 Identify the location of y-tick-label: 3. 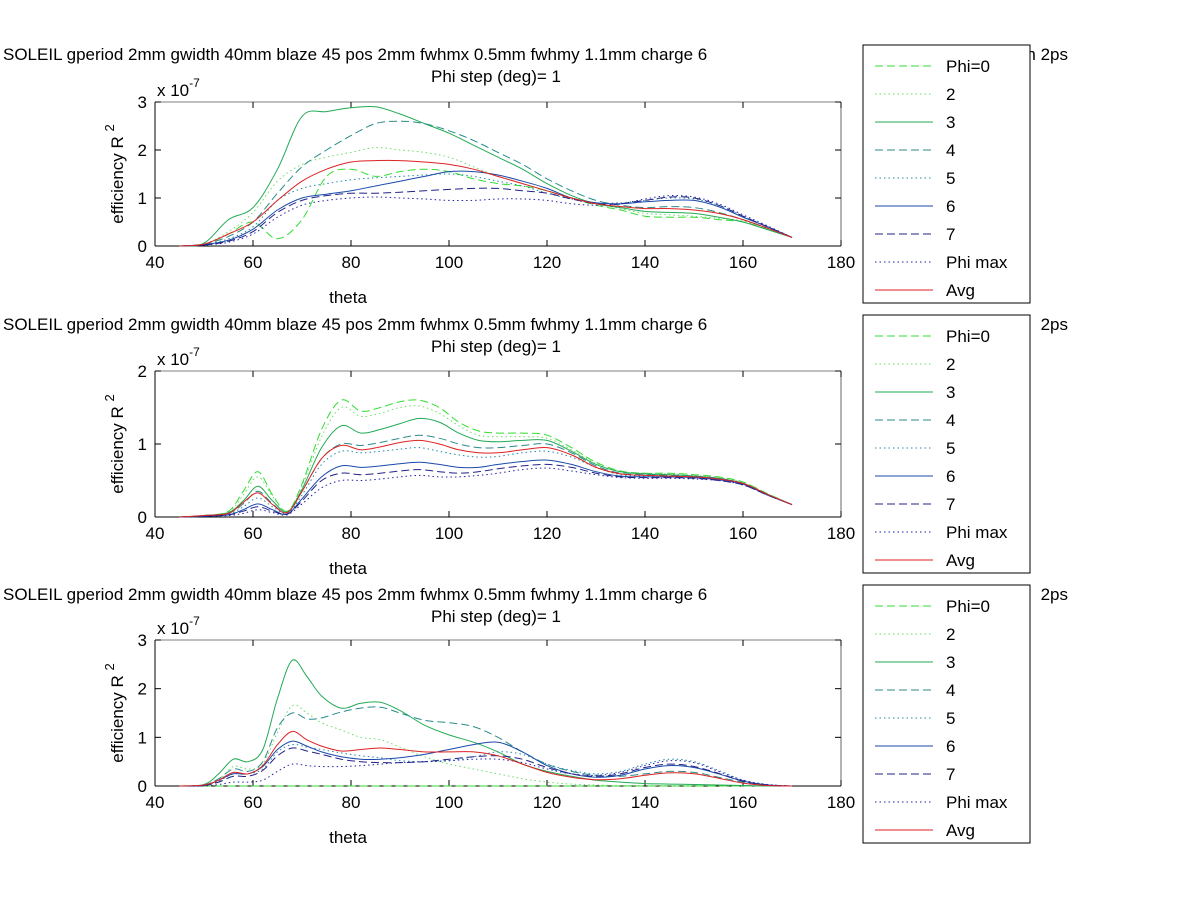
(142, 640).